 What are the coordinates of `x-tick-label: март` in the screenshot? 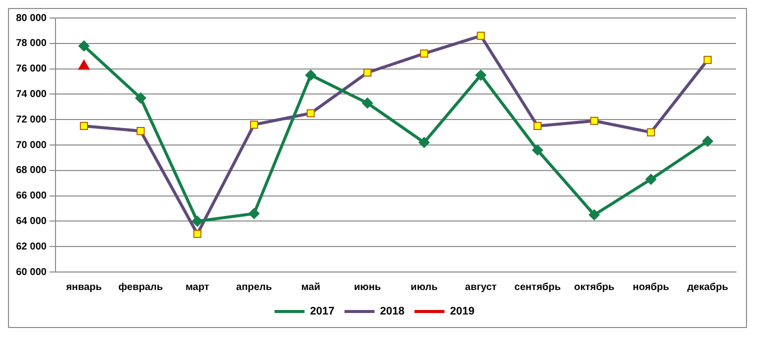 It's located at (197, 287).